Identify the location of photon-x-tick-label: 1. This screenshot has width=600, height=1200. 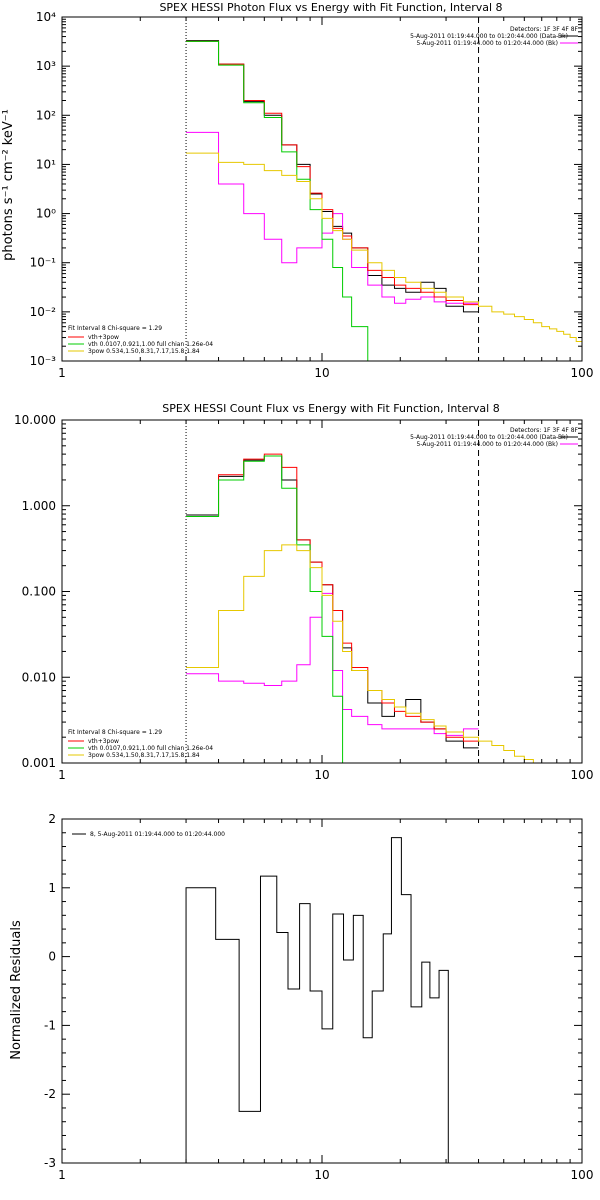
(62, 373).